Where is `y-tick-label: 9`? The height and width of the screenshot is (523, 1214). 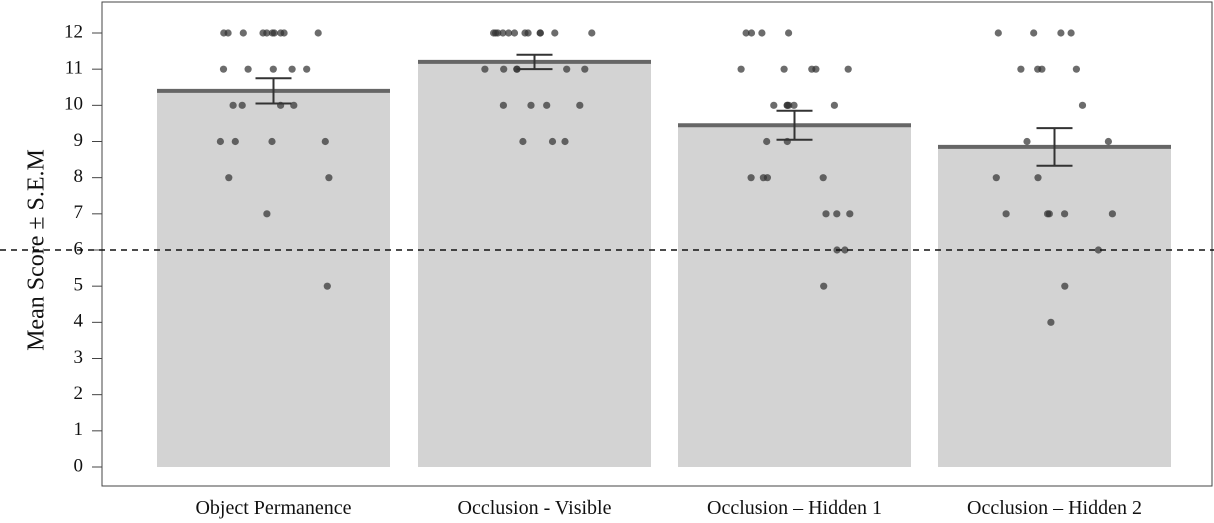
y-tick-label: 9 is located at coordinates (79, 140).